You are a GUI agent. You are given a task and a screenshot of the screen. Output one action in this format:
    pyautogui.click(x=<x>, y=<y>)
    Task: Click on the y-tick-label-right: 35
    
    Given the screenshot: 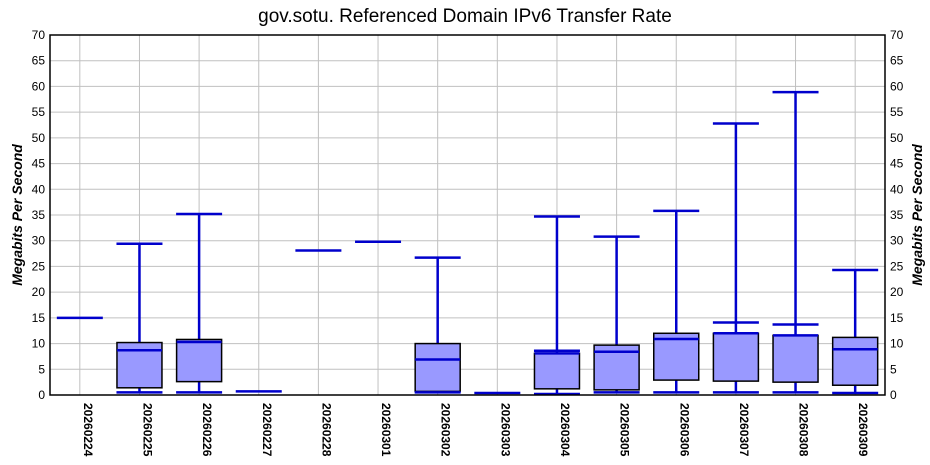 What is the action you would take?
    pyautogui.click(x=897, y=215)
    